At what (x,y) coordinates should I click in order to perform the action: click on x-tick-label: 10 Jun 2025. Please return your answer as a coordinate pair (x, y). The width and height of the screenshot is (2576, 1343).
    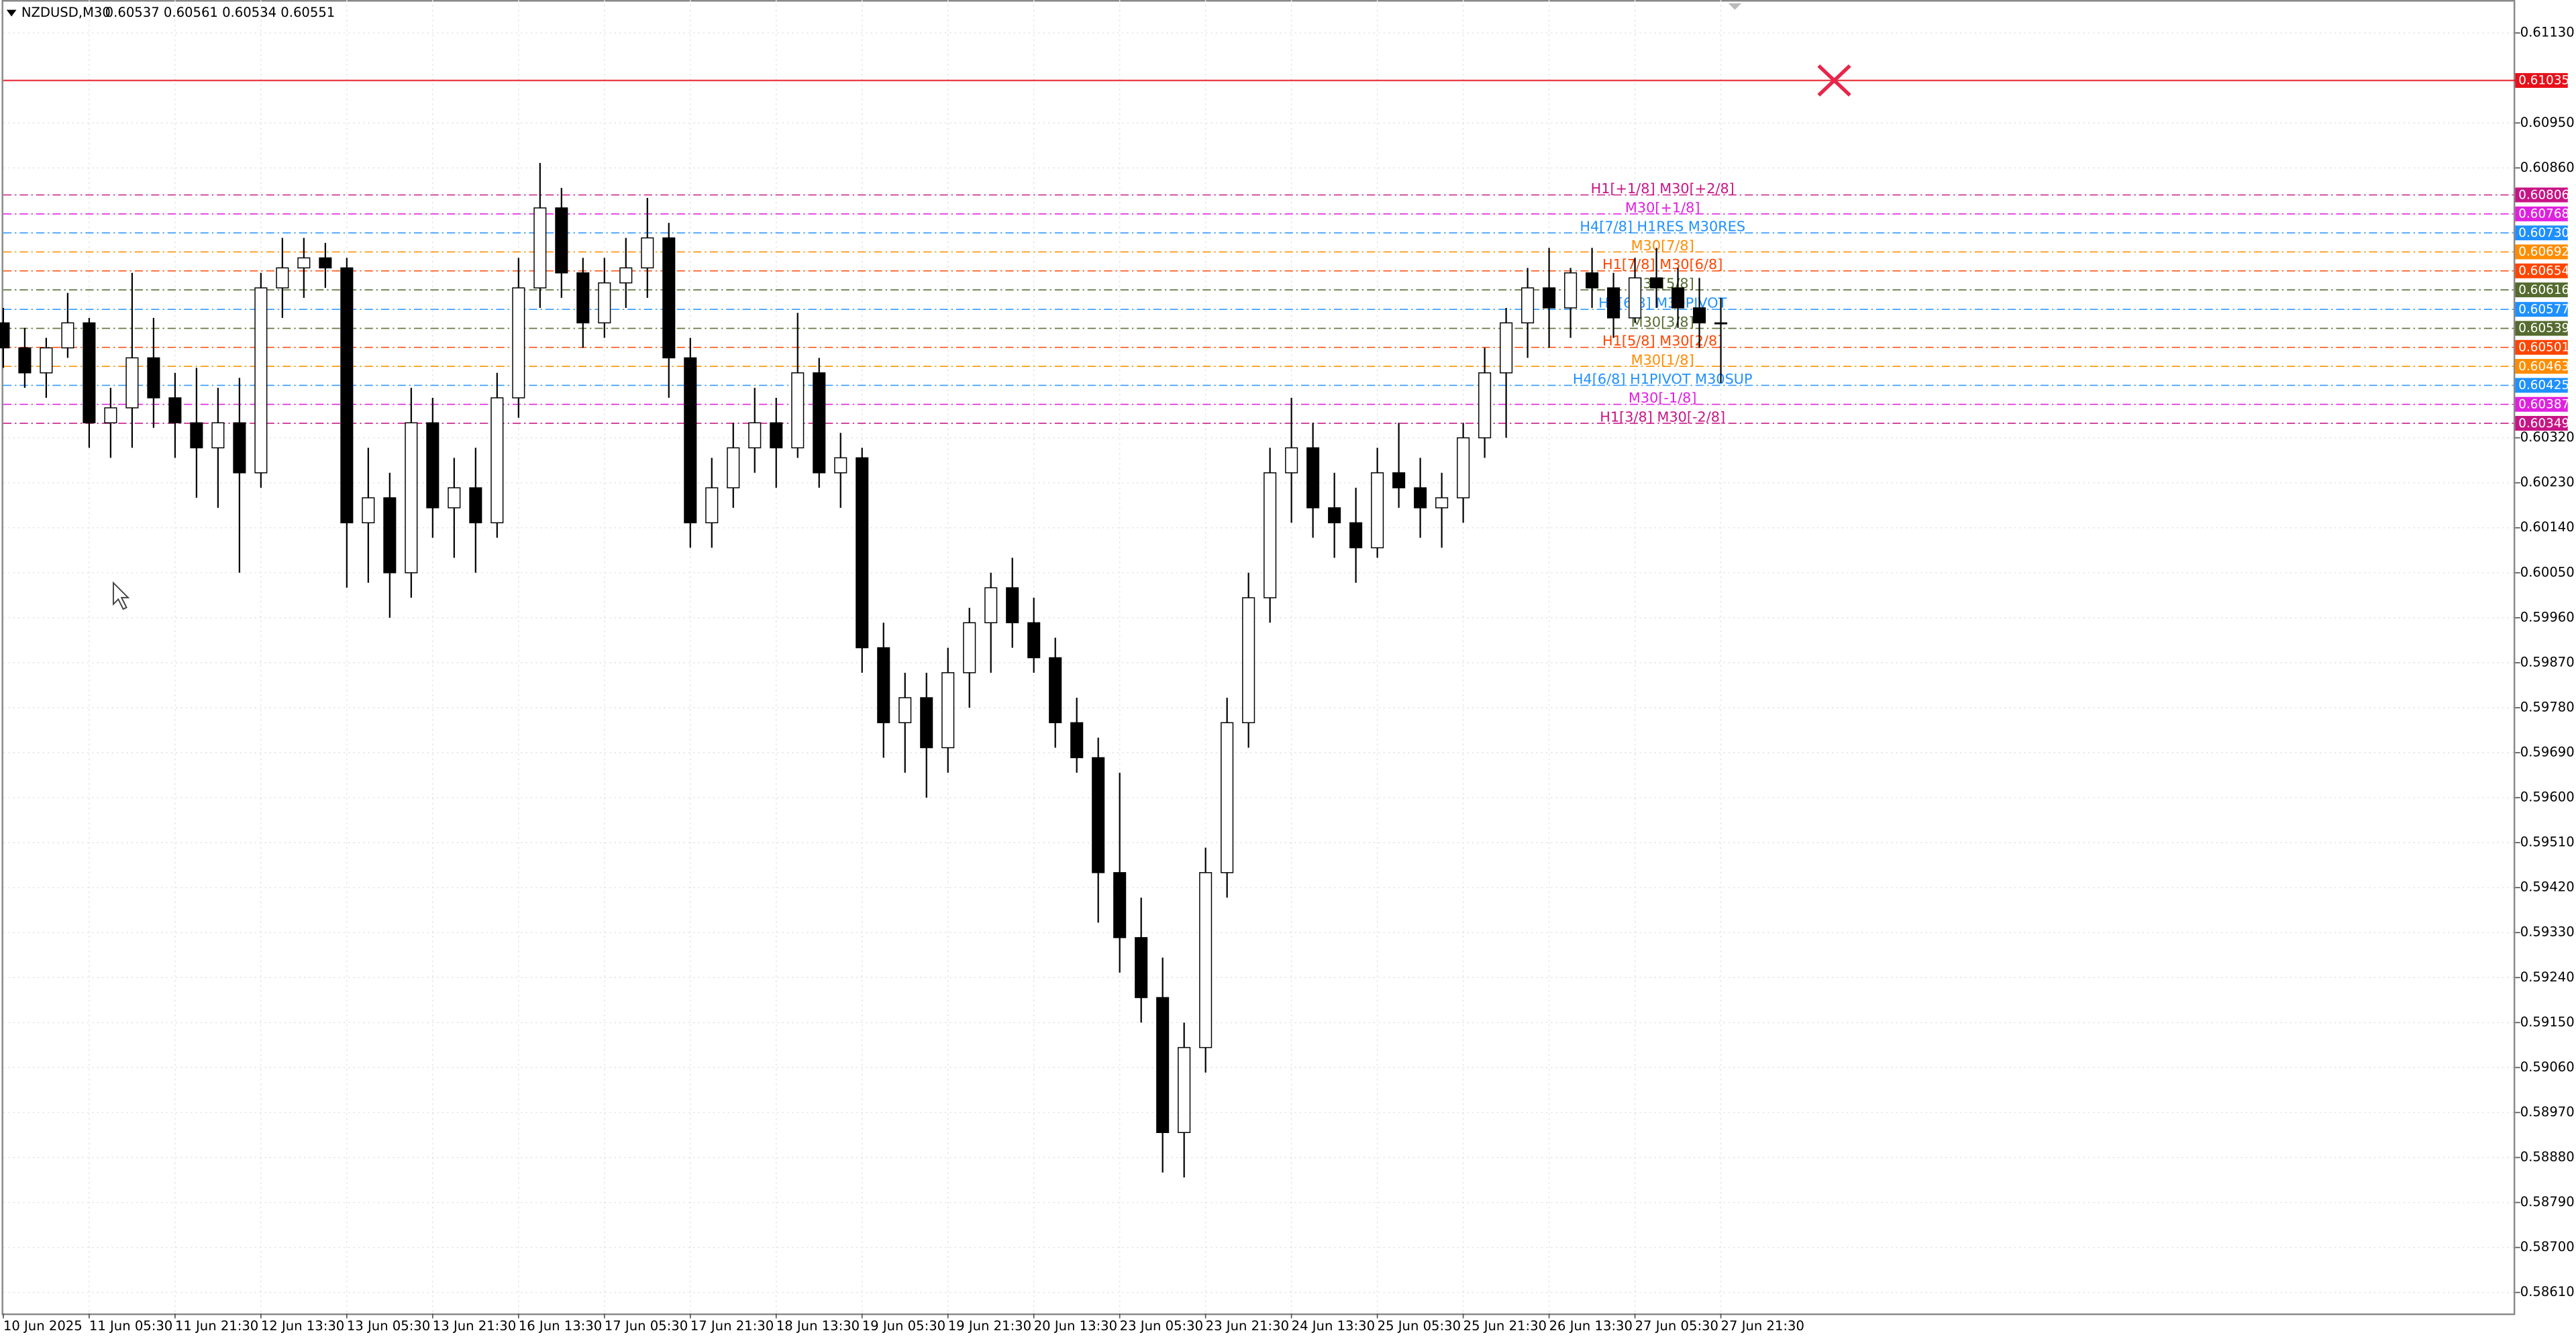
    Looking at the image, I should click on (43, 1326).